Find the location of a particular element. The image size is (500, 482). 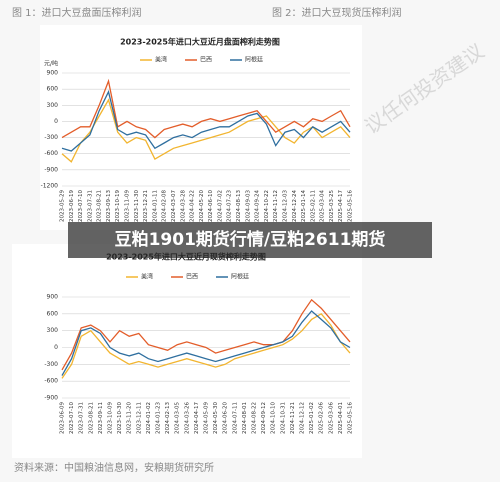

x-tick-label: 2025-01-02 is located at coordinates (312, 418).